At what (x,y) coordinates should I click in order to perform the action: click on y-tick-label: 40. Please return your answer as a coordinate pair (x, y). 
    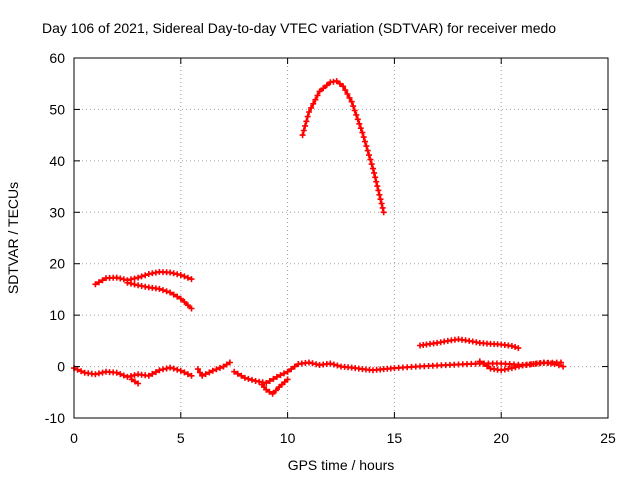
    Looking at the image, I should click on (57, 161).